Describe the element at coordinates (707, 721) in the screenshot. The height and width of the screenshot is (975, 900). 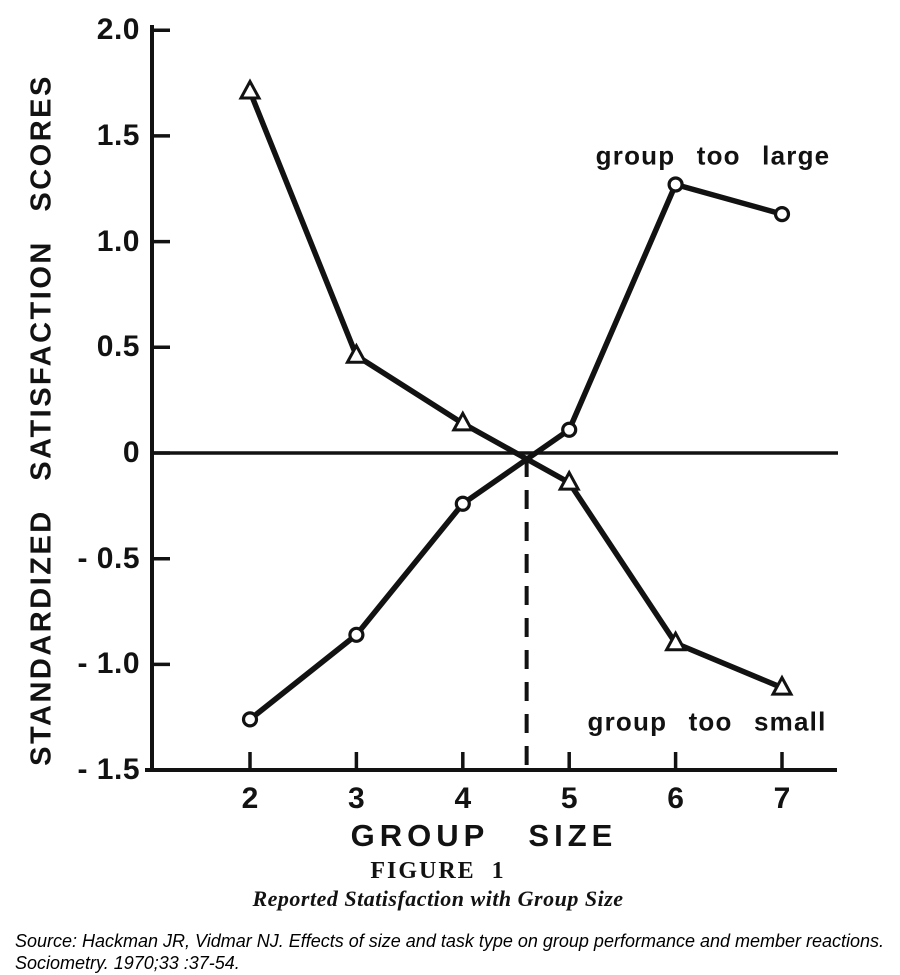
I see `annotation-group-too-small: group too small` at that location.